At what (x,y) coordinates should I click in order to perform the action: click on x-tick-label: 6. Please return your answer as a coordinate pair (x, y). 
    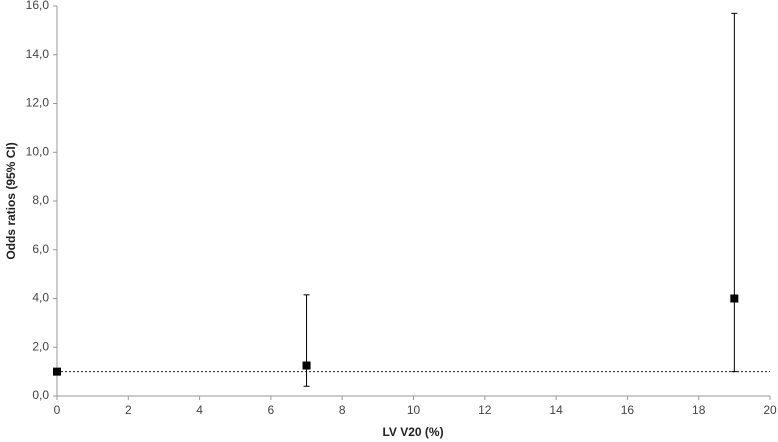
    Looking at the image, I should click on (271, 410).